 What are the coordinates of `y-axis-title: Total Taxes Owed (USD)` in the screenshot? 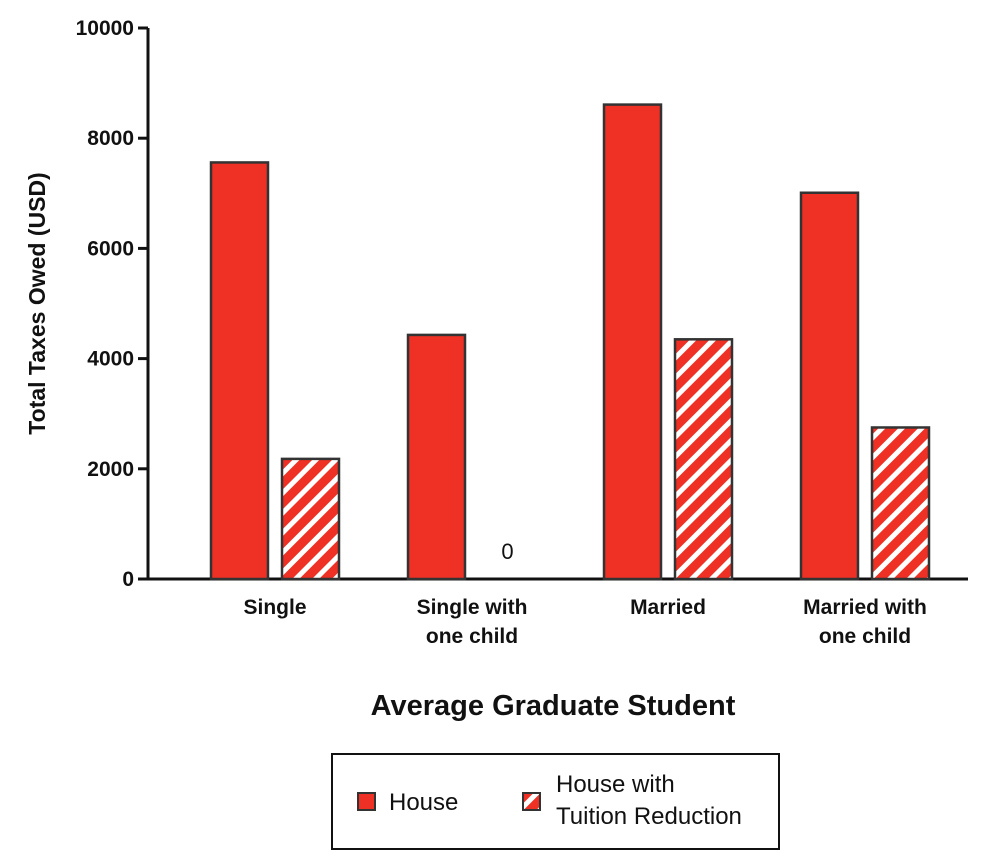 It's located at (37, 303).